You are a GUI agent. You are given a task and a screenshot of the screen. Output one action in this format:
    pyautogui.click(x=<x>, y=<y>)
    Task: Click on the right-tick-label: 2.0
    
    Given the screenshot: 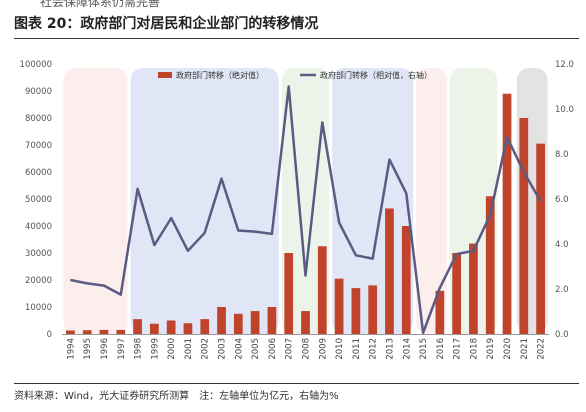 What is the action you would take?
    pyautogui.click(x=562, y=290)
    